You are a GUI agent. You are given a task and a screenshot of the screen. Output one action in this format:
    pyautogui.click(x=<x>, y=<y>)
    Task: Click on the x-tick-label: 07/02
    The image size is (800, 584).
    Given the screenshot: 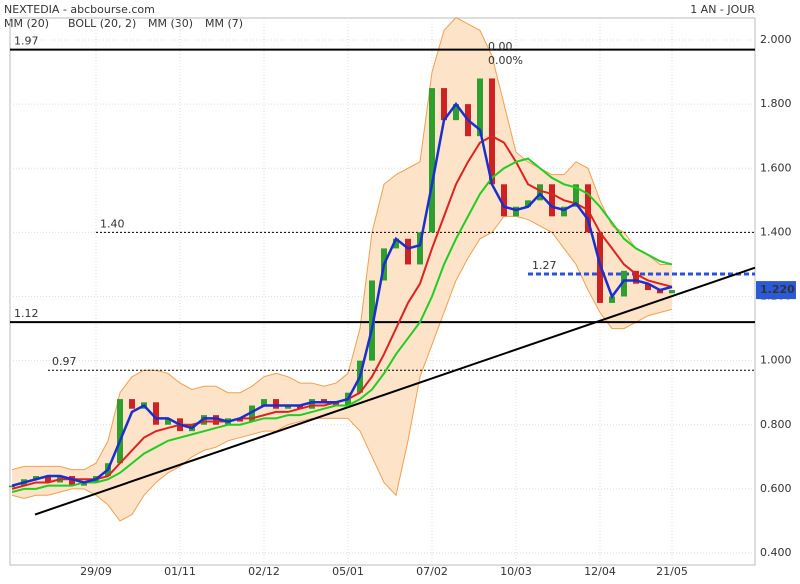 What is the action you would take?
    pyautogui.click(x=432, y=571)
    